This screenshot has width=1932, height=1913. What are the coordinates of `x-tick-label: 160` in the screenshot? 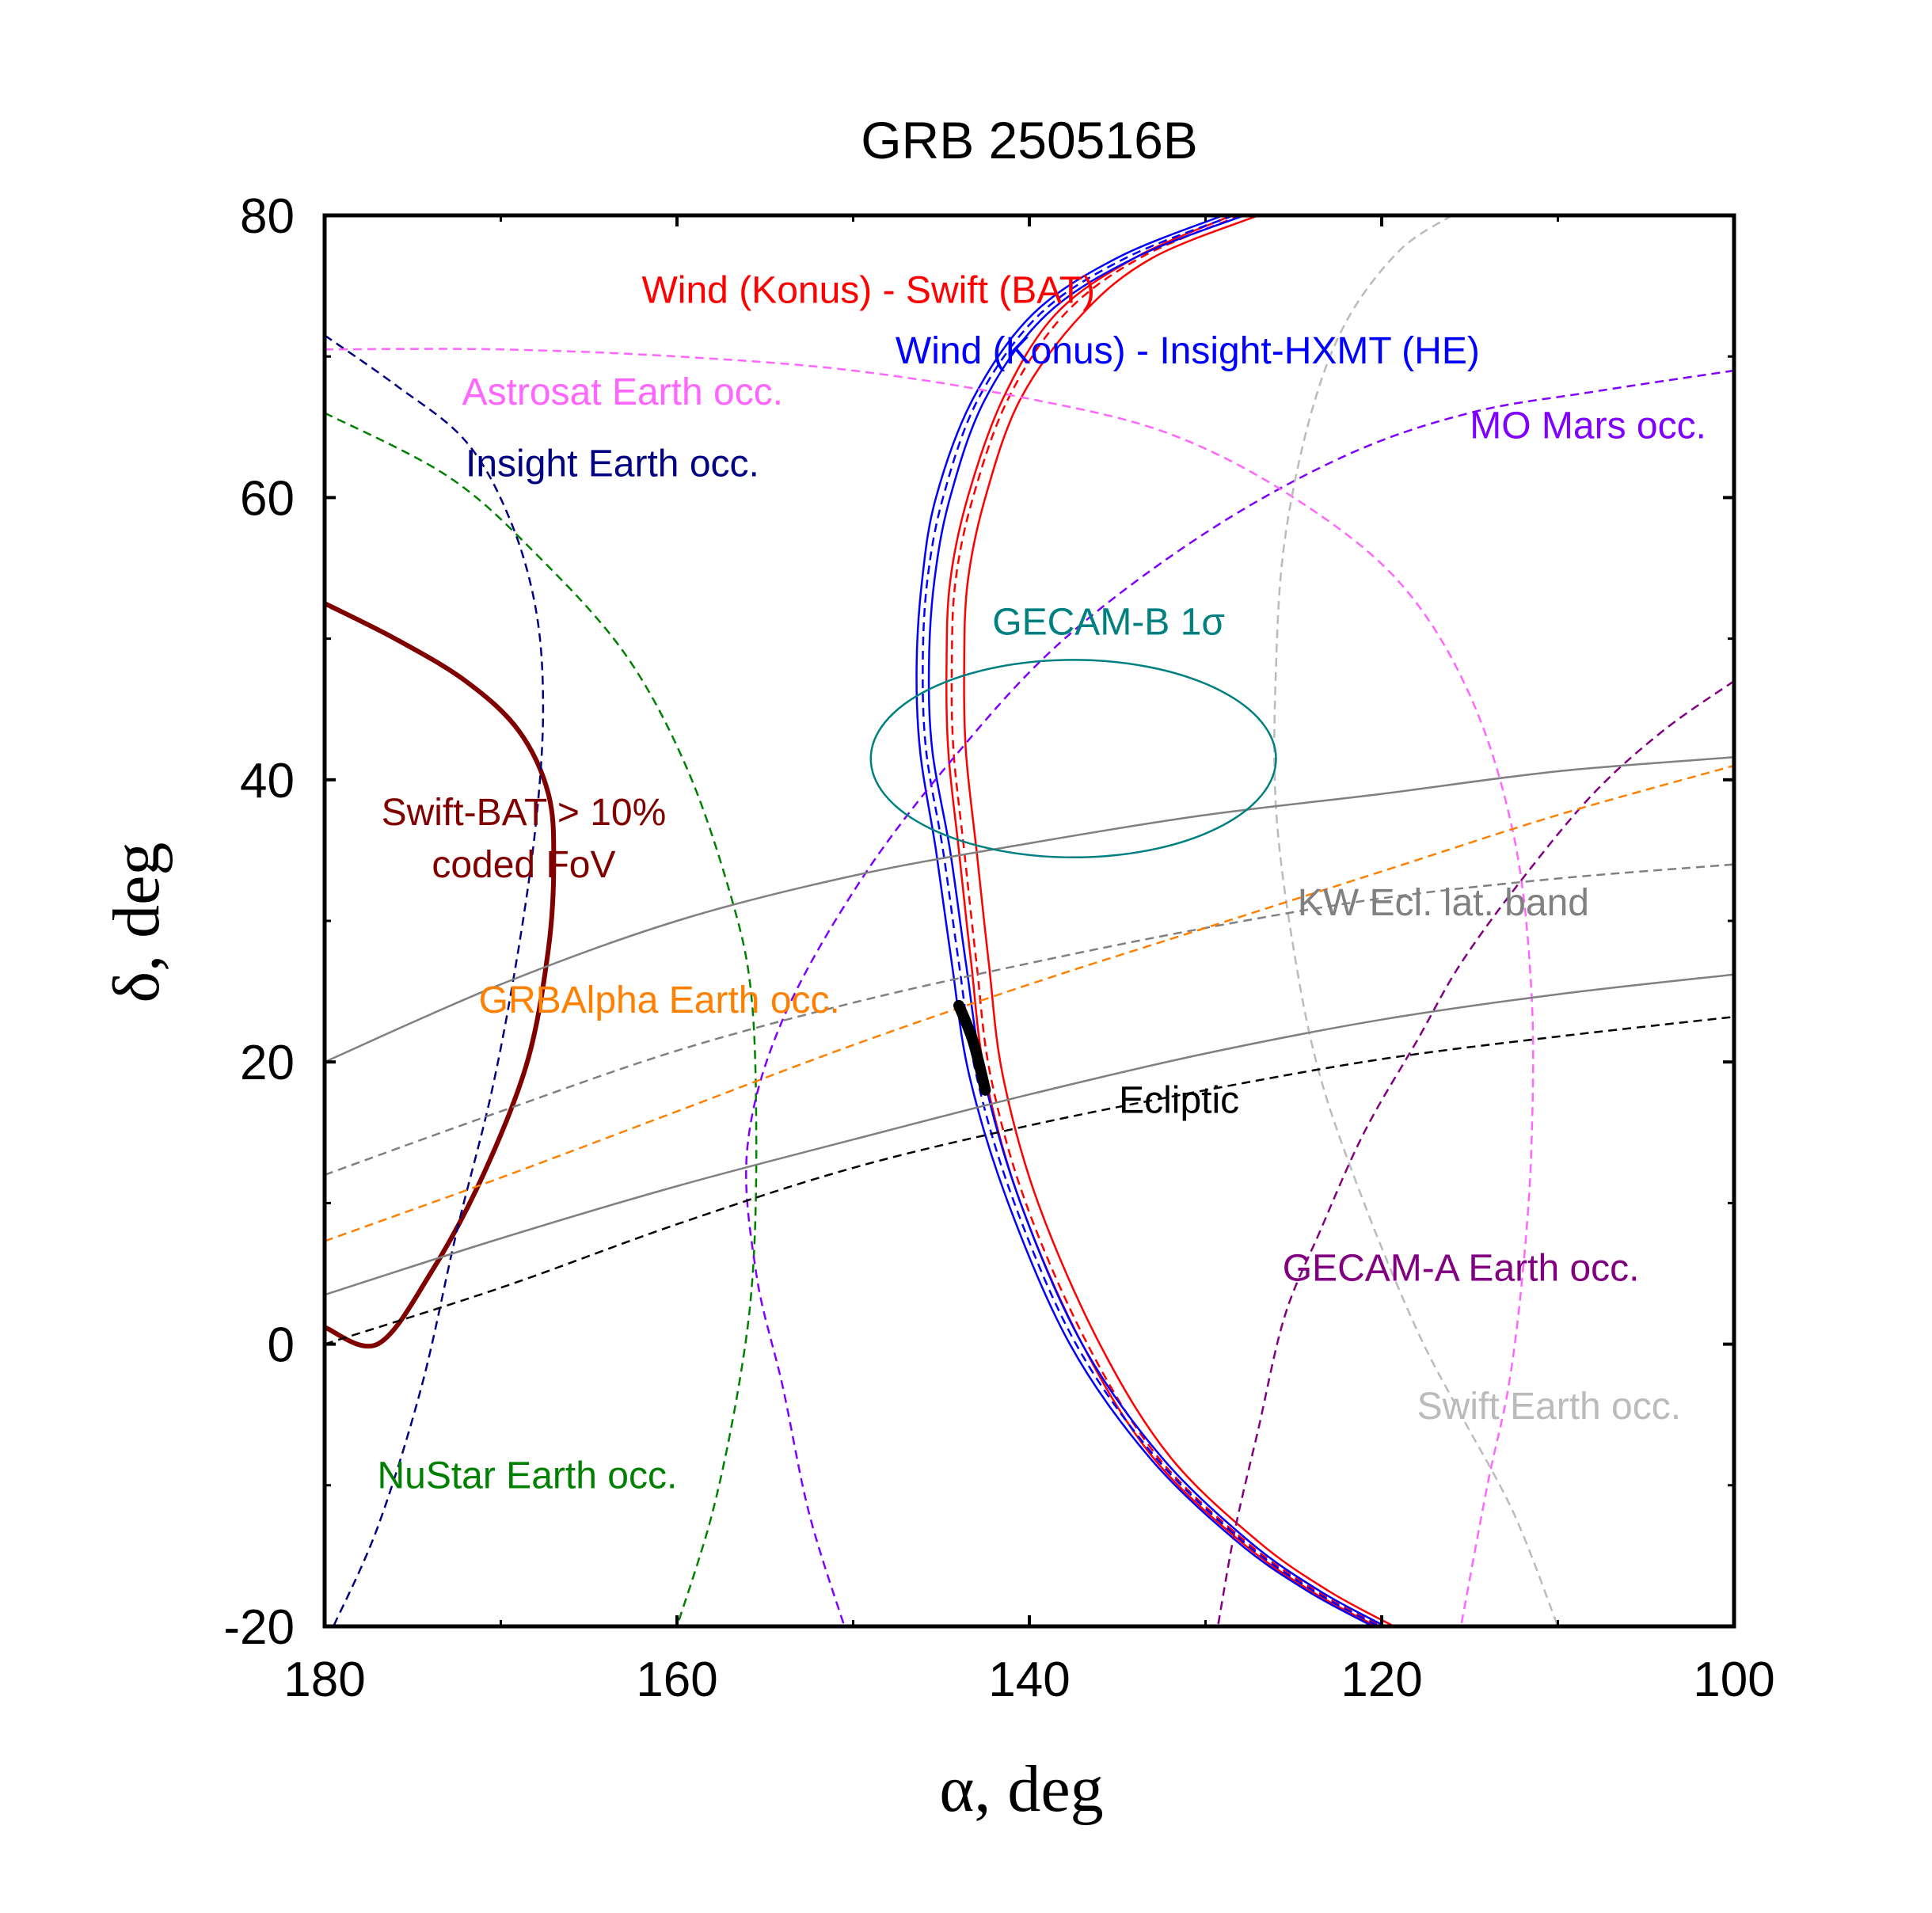 It's located at (677, 1679).